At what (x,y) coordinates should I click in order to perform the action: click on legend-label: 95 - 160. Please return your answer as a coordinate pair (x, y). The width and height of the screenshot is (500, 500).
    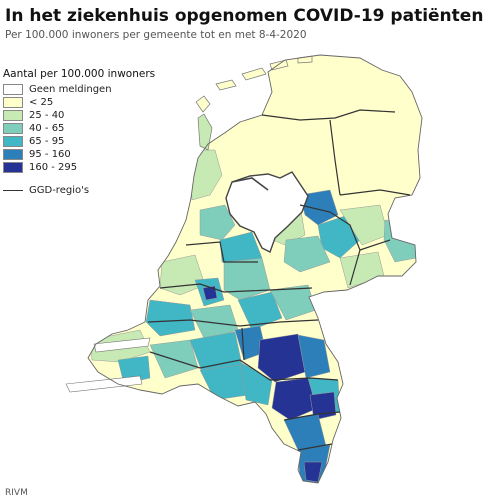
    Looking at the image, I should click on (50, 154).